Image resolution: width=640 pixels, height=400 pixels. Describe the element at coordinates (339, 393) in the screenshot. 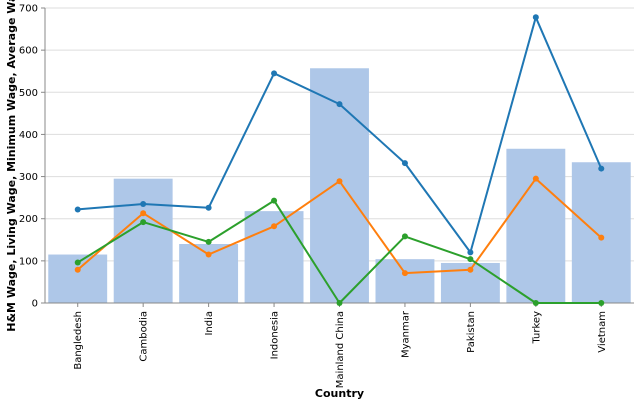

I see `x-axis-title: Country` at that location.